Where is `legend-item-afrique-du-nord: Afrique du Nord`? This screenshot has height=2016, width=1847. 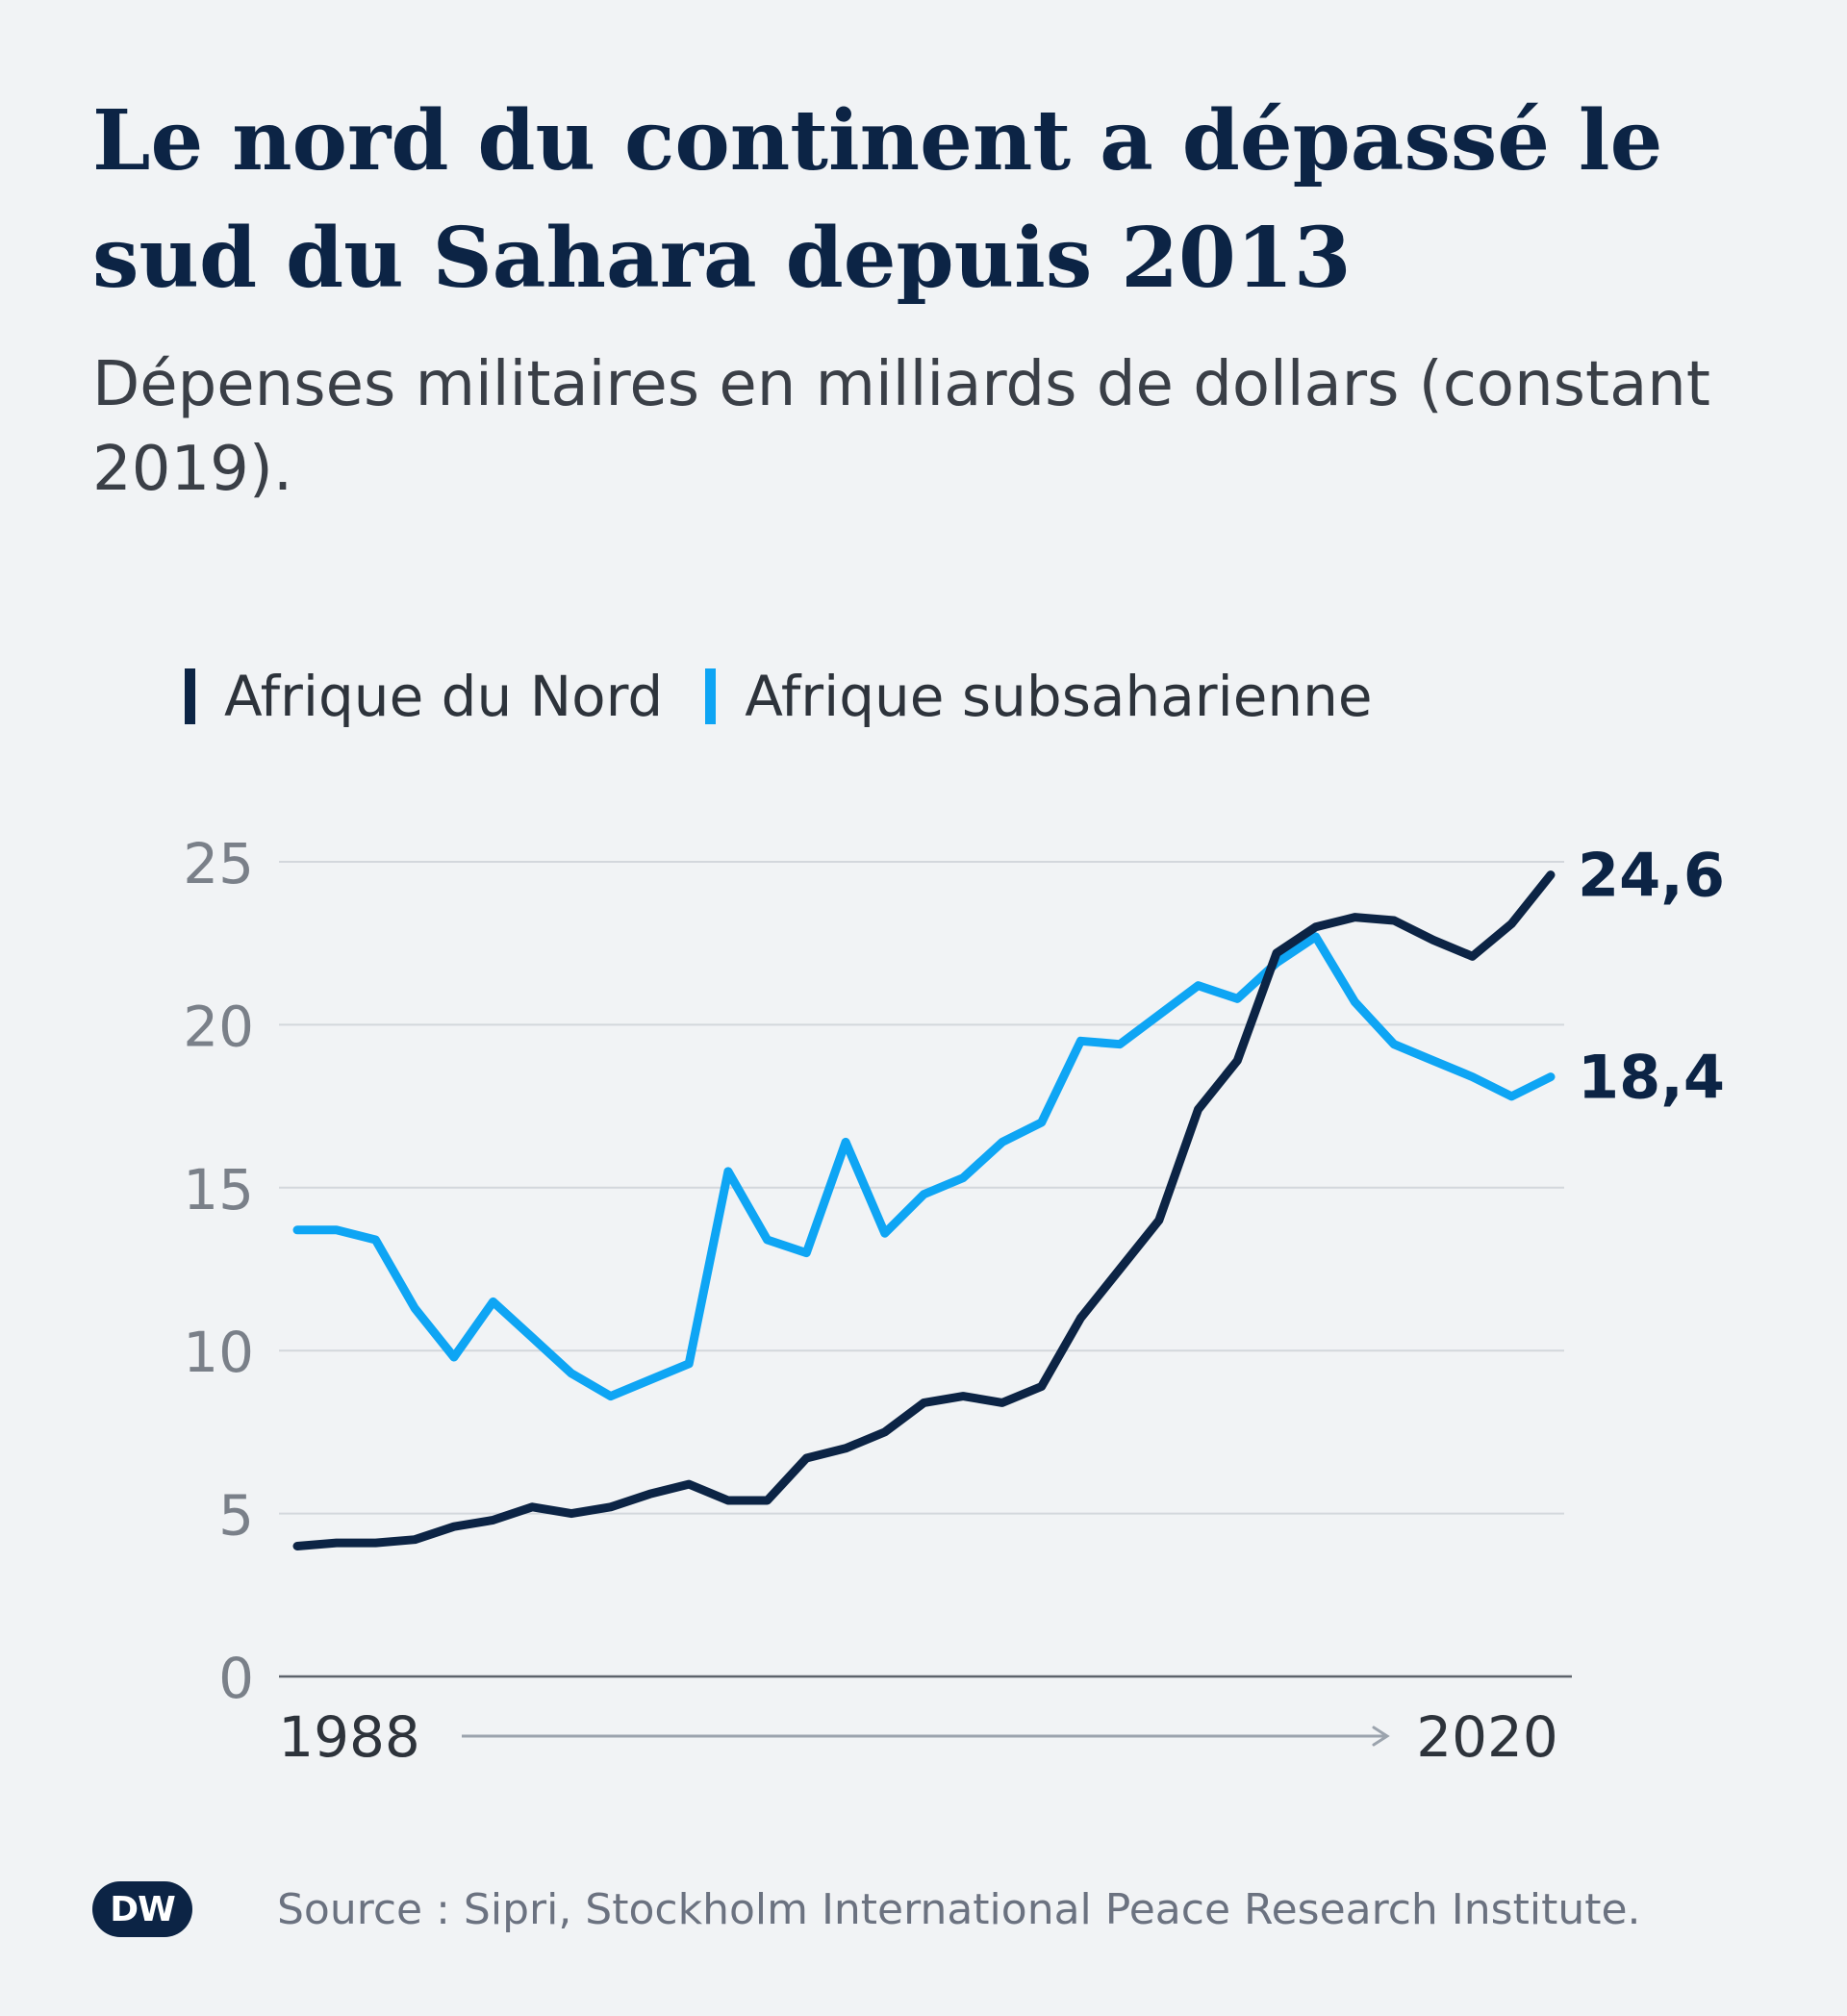
legend-item-afrique-du-nord: Afrique du Nord is located at coordinates (424, 697).